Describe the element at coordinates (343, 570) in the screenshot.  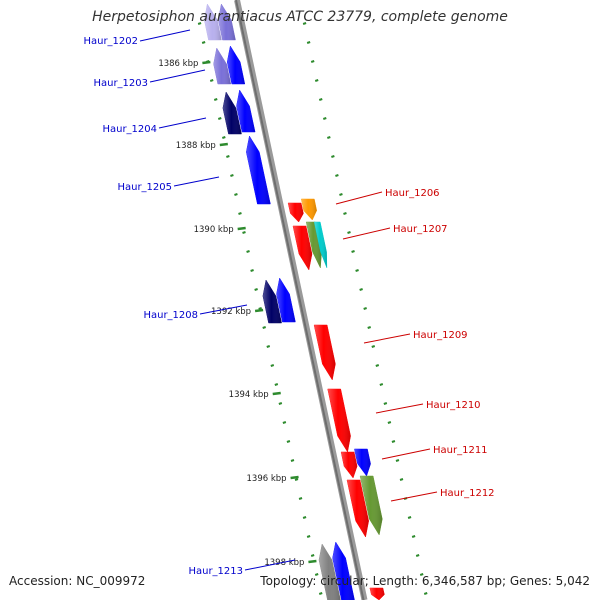
I see `gene-haur-1213b-arrow` at that location.